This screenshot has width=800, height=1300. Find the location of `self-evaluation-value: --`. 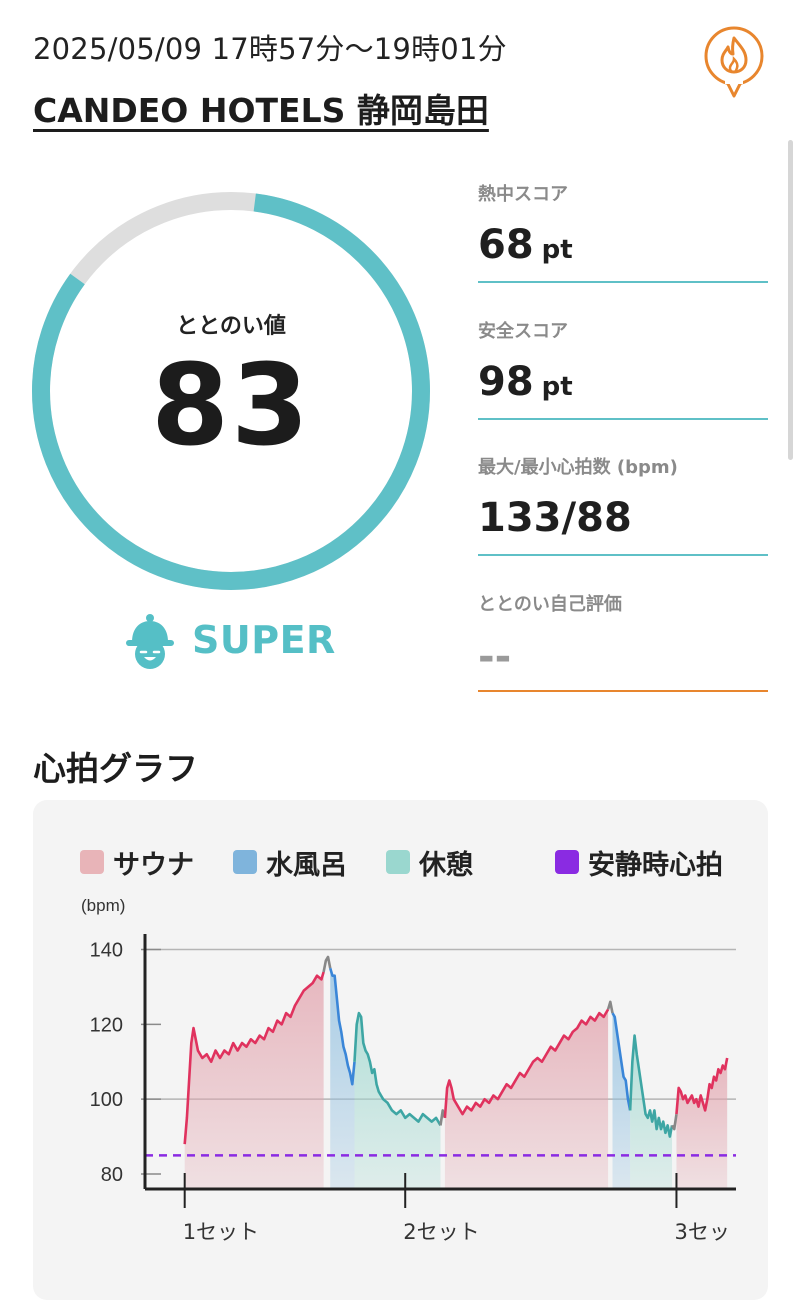

self-evaluation-value: -- is located at coordinates (495, 657).